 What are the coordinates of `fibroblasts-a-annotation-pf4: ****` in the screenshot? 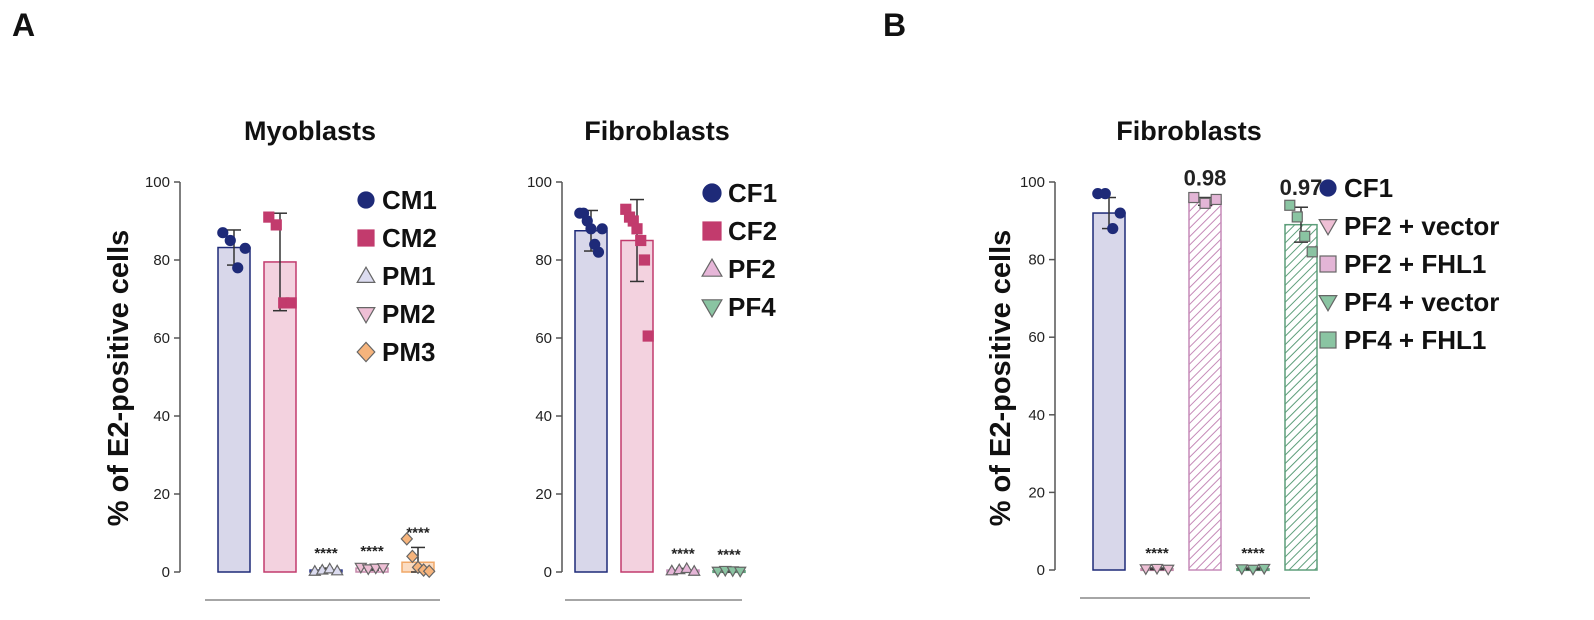 It's located at (729, 555).